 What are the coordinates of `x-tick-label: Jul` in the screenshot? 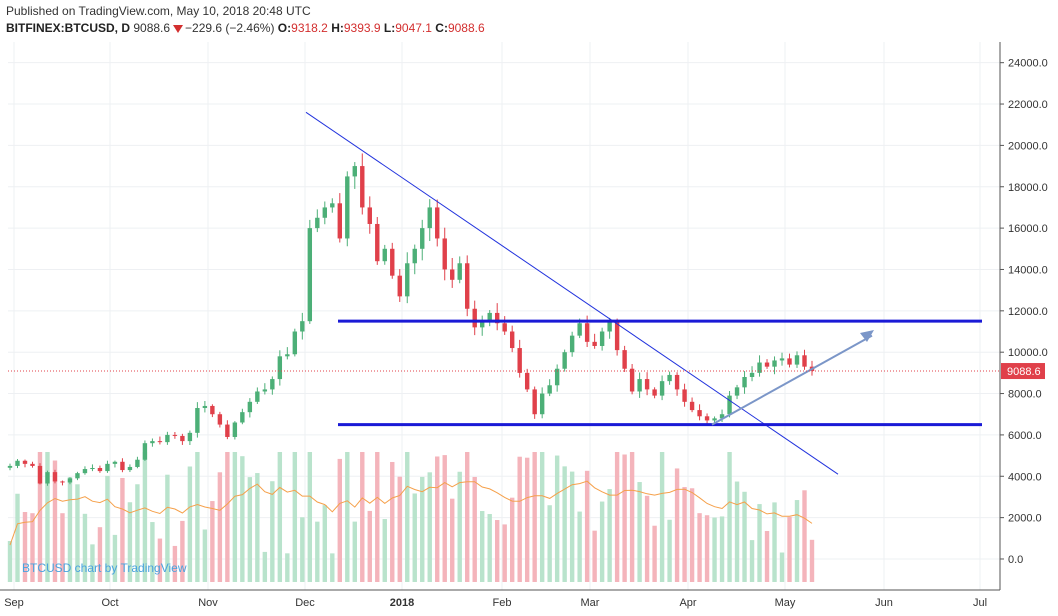 It's located at (980, 603).